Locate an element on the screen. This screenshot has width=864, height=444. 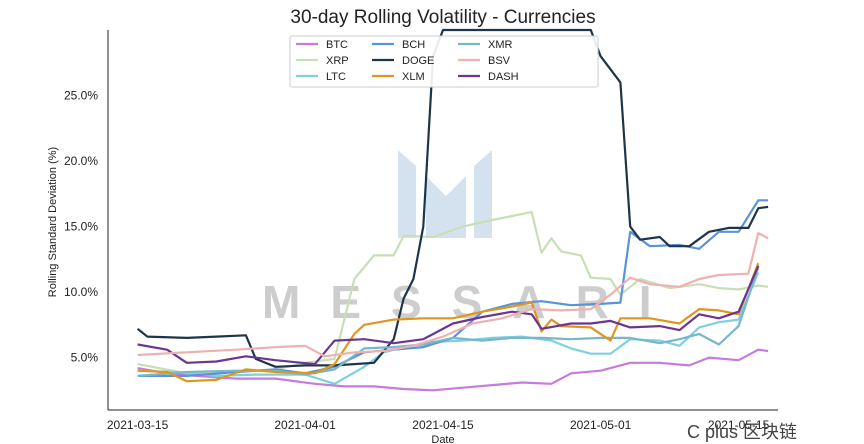
y-tick-label: 5.0% is located at coordinates (85, 358).